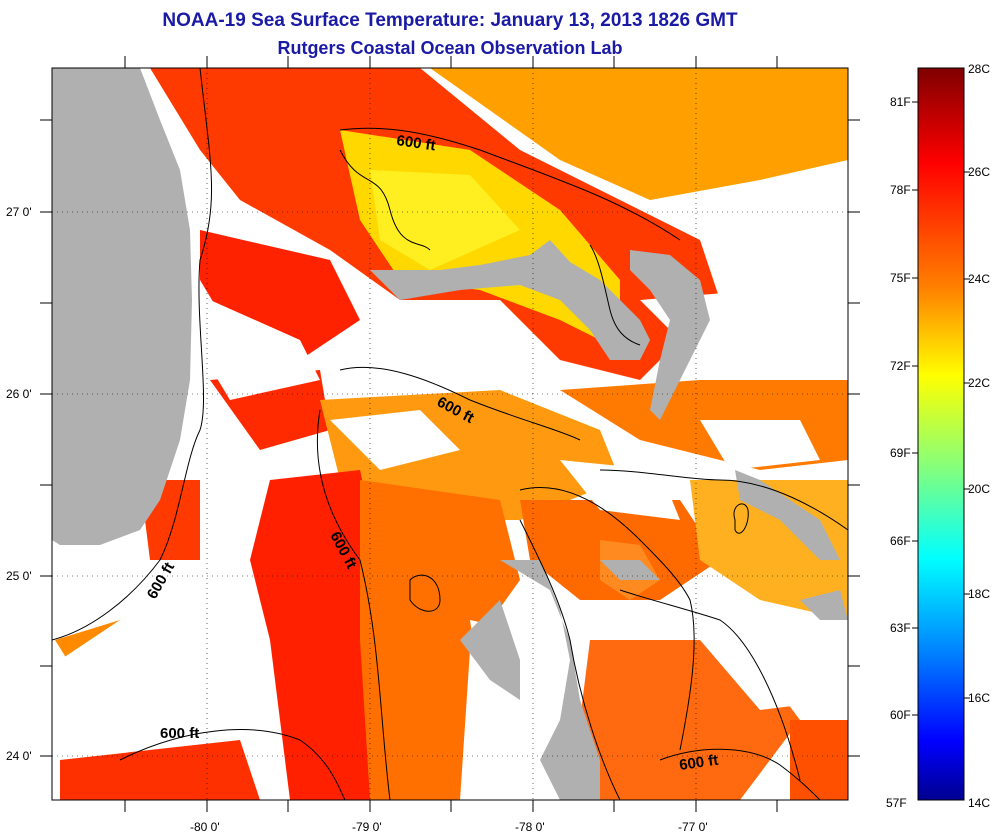  I want to click on lat-label: 24 0', so click(19, 756).